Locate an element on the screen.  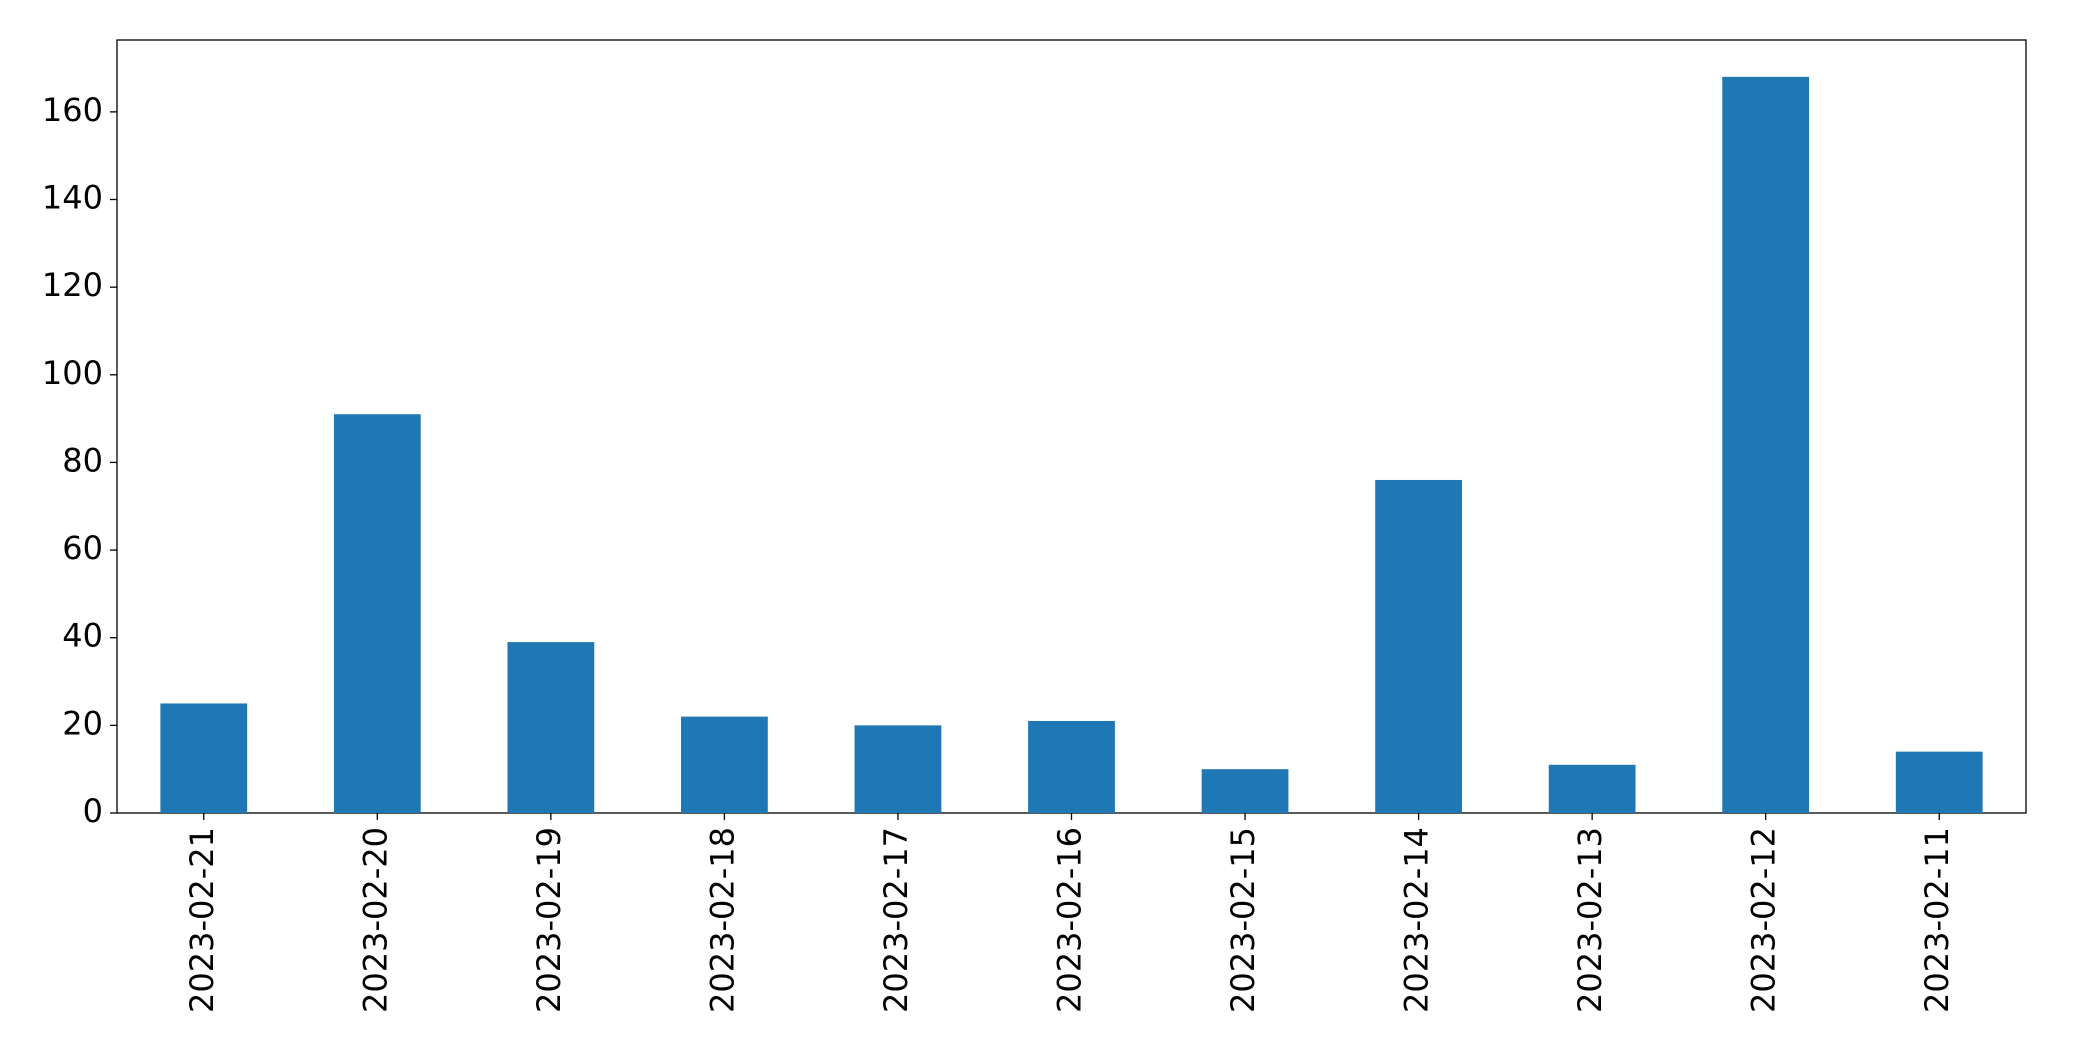
x-tick-label: 2023-02-18 is located at coordinates (722, 920).